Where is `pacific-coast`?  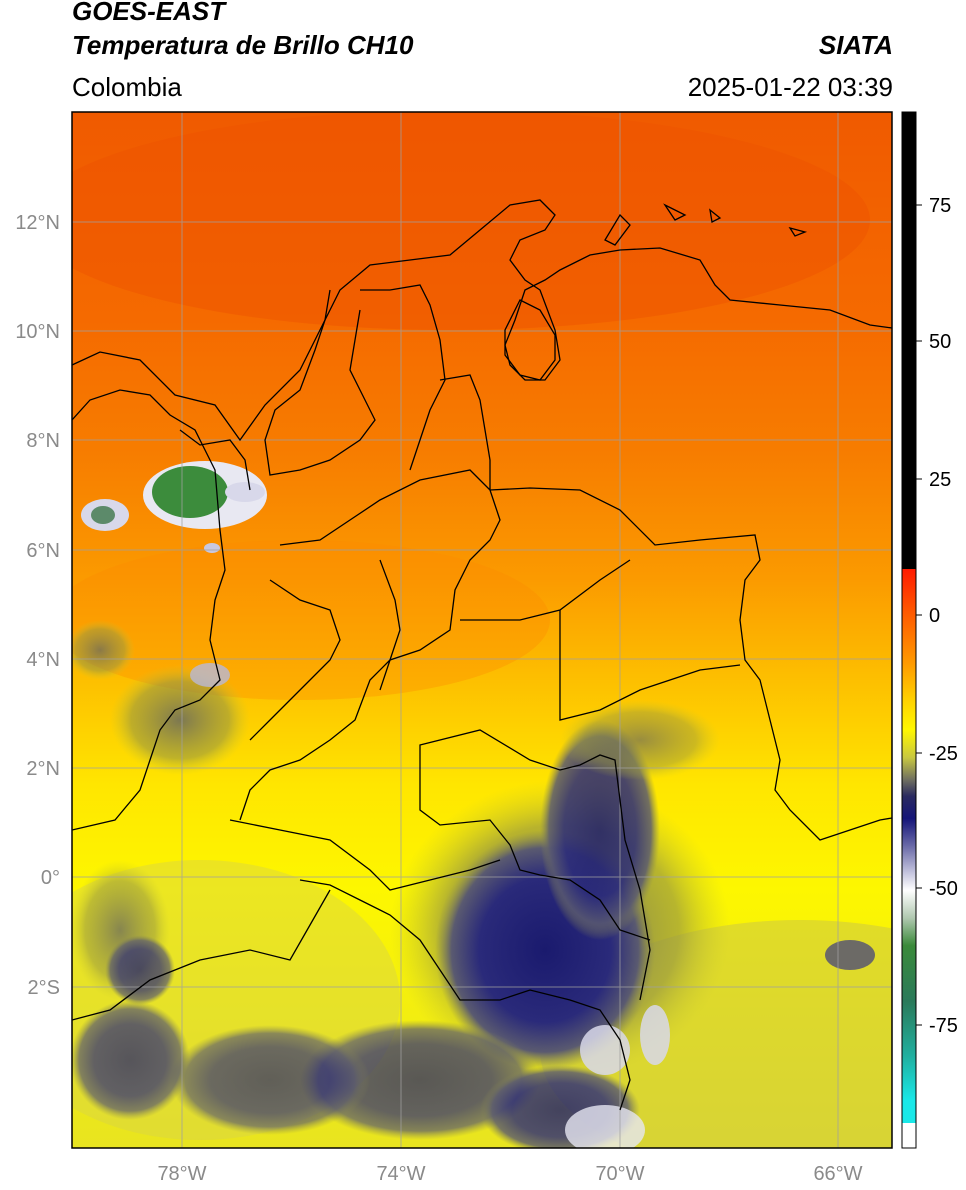 pacific-coast is located at coordinates (149, 610).